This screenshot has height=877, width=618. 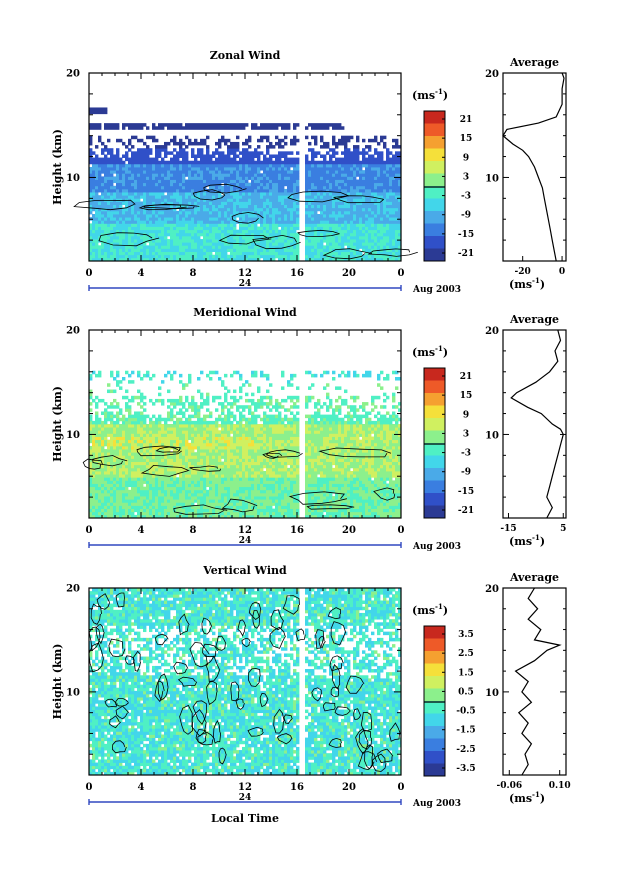 I want to click on average-profile-line, so click(x=537, y=424).